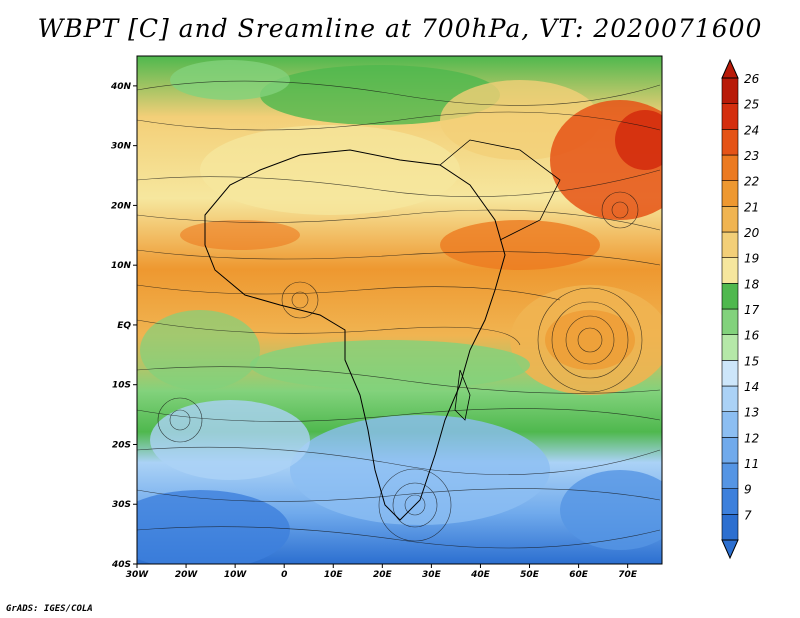 This screenshot has width=800, height=618. I want to click on longitude-labels: 30W 20W 10W 0 10E 20E 30E 40E 50E 60E 70E, so click(382, 572).